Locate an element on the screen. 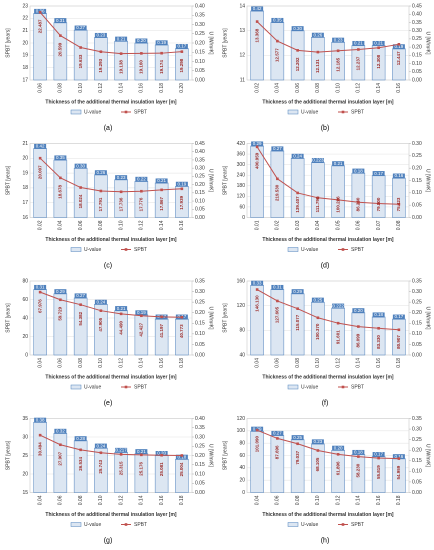 This screenshot has height=550, width=434. bar-value-label: 0.25 is located at coordinates (297, 437).